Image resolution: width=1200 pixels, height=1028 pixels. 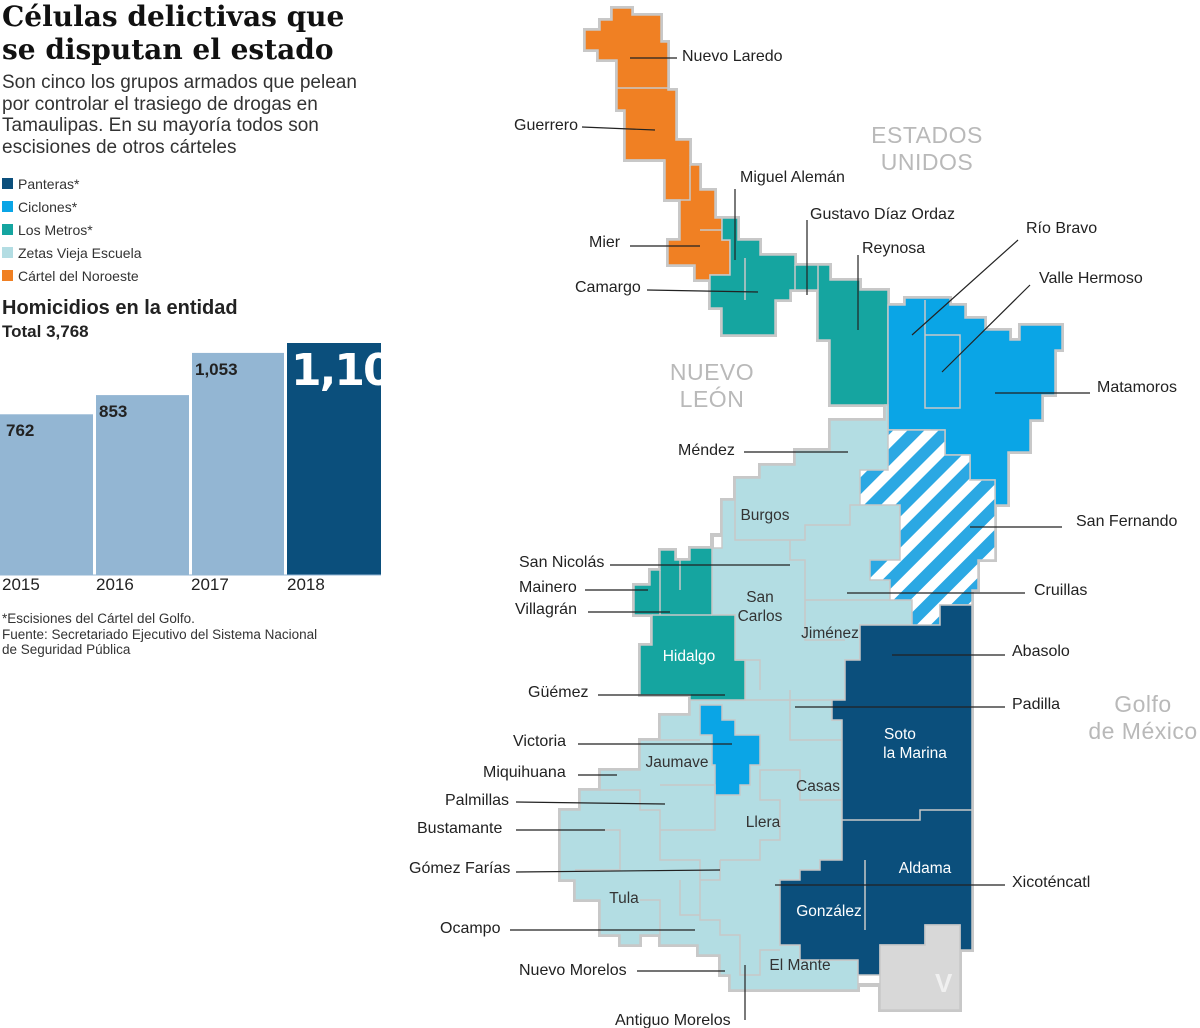 What do you see at coordinates (760, 597) in the screenshot?
I see `label-san-carlos-1: San` at bounding box center [760, 597].